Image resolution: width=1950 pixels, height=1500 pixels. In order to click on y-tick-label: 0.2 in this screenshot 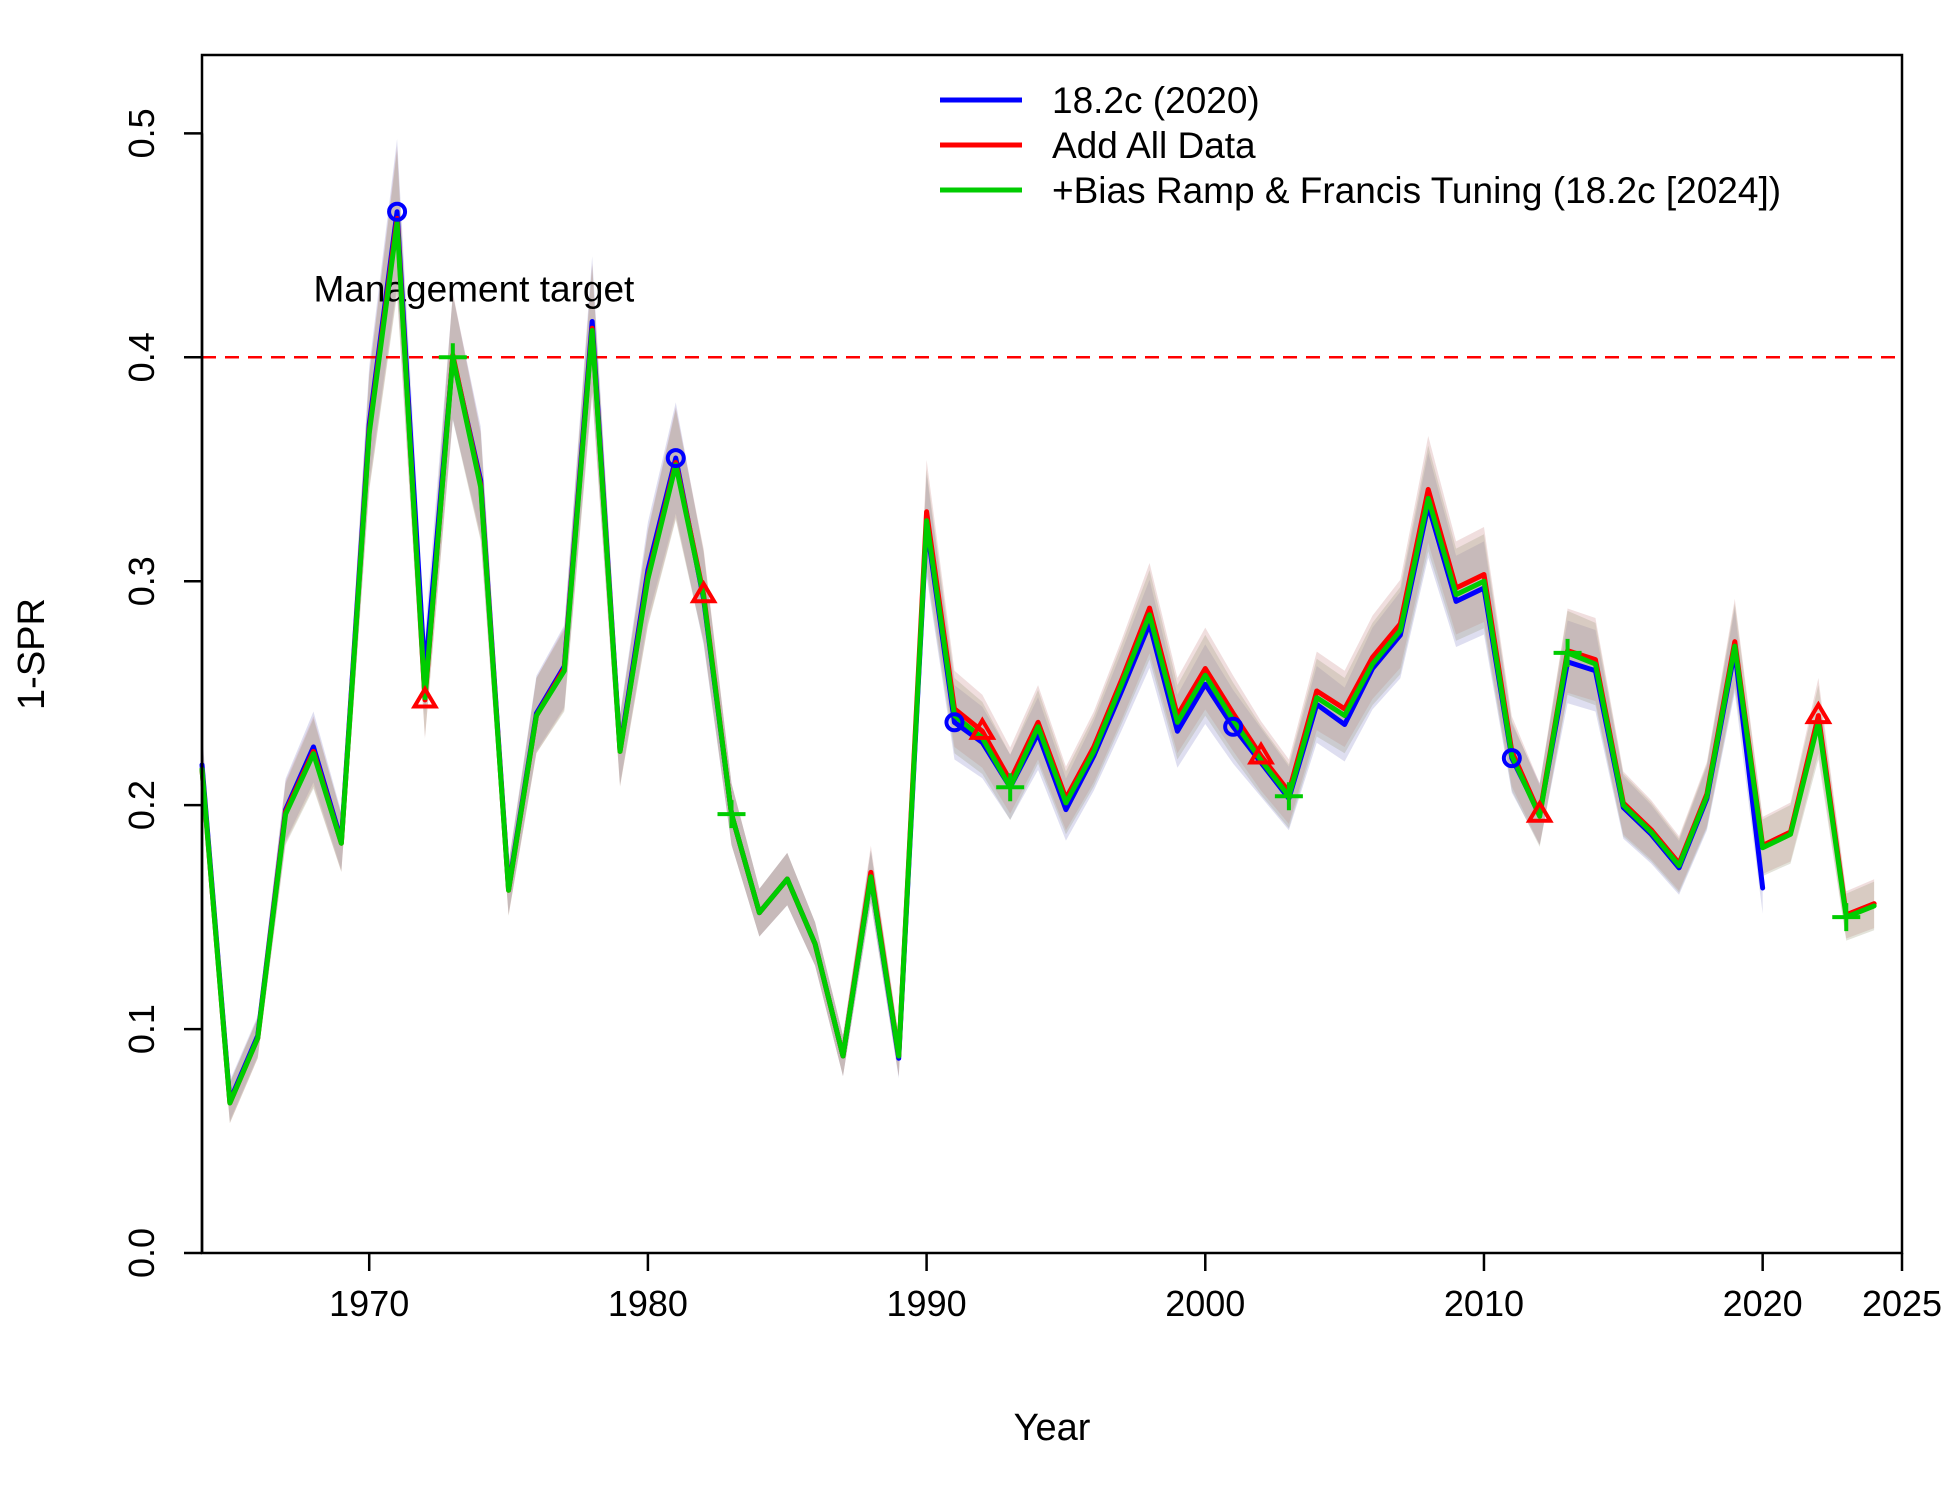, I will do `click(141, 805)`.